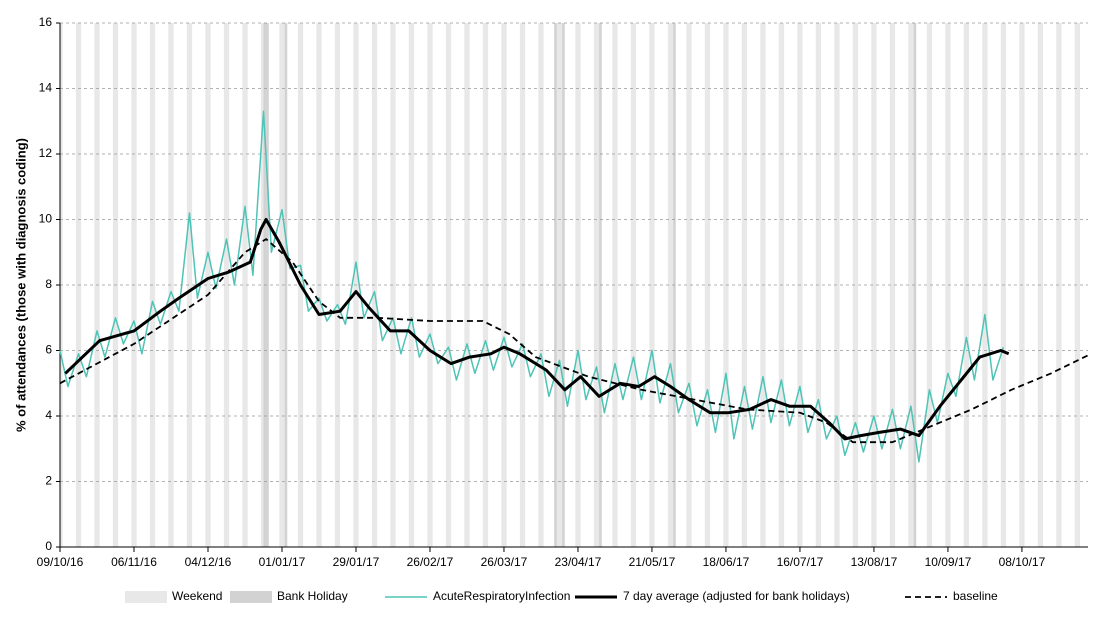 This screenshot has width=1099, height=620. I want to click on x-tick-label: 26/02/17, so click(430, 562).